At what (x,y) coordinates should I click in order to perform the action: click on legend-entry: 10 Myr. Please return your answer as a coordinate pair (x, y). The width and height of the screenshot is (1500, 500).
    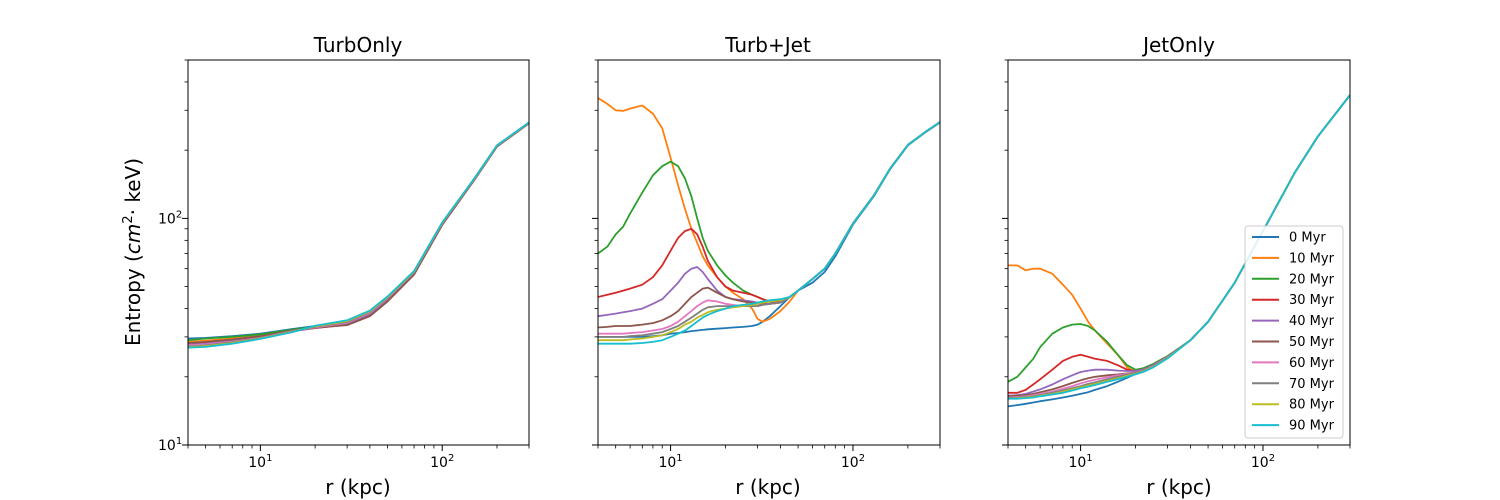
    Looking at the image, I should click on (1293, 258).